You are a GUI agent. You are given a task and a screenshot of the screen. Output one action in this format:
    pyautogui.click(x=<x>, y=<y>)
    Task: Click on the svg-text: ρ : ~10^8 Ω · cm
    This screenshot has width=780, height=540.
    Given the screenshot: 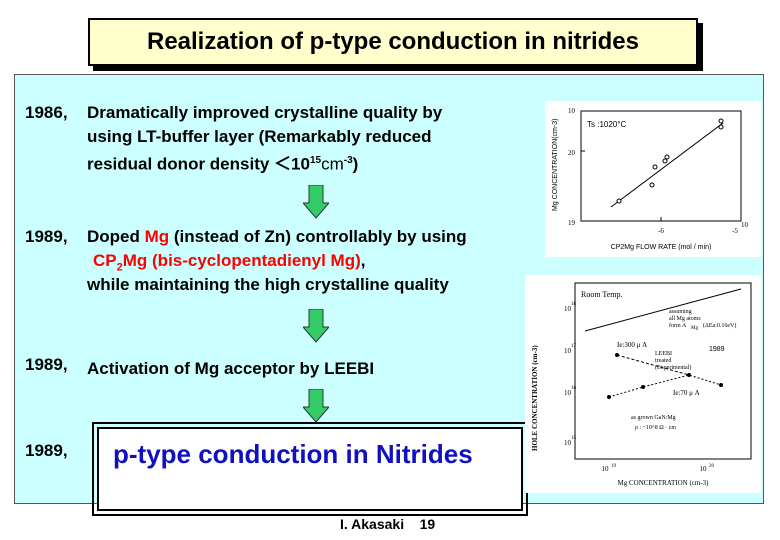 What is the action you would take?
    pyautogui.click(x=655, y=428)
    